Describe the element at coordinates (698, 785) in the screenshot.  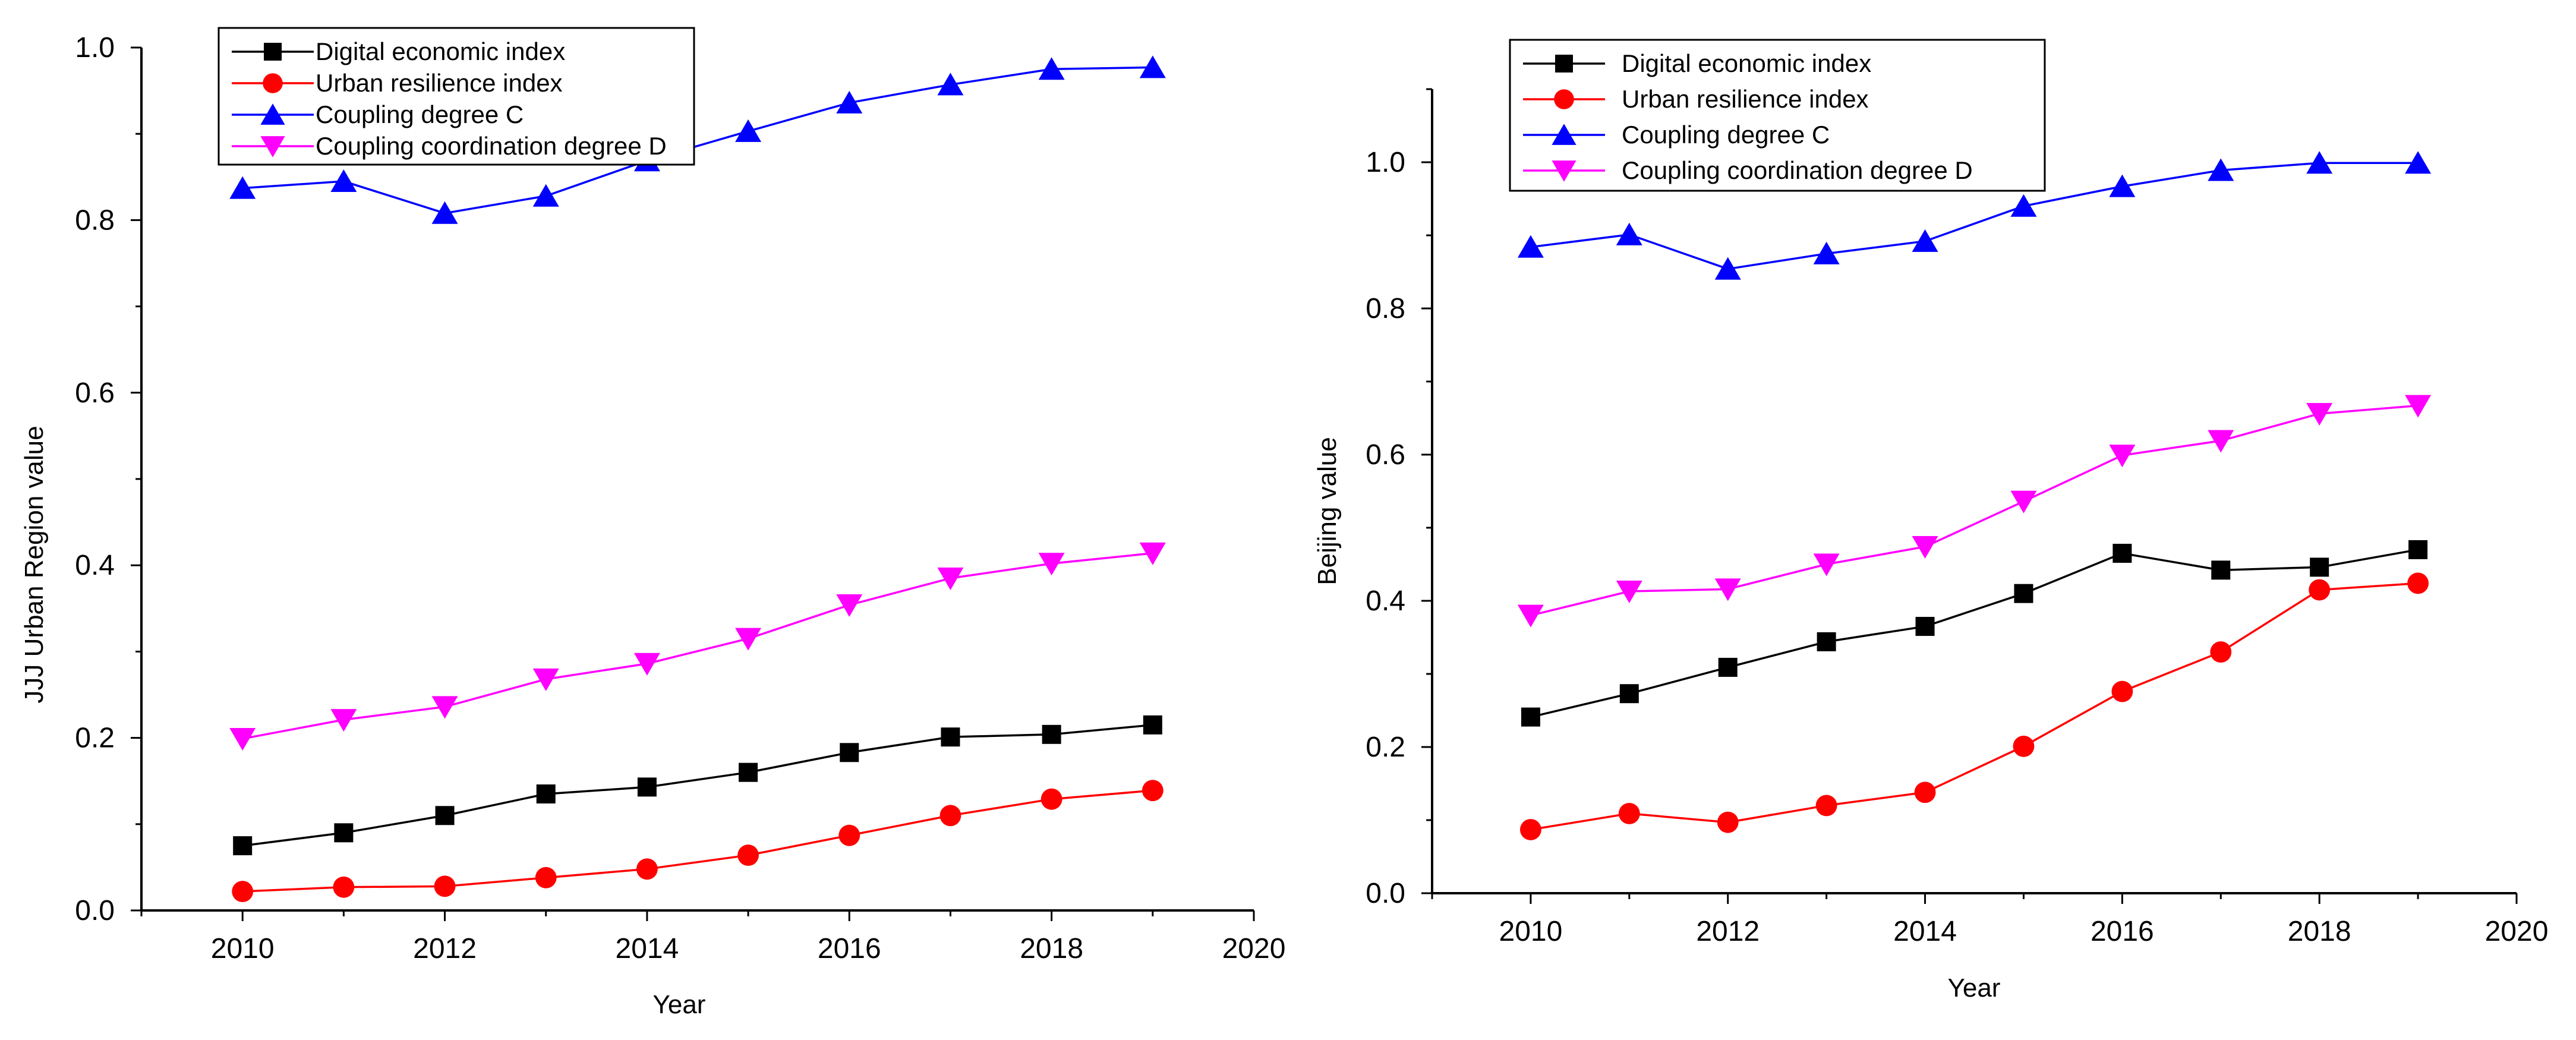
I see `series-digital-economic-index-jjj` at that location.